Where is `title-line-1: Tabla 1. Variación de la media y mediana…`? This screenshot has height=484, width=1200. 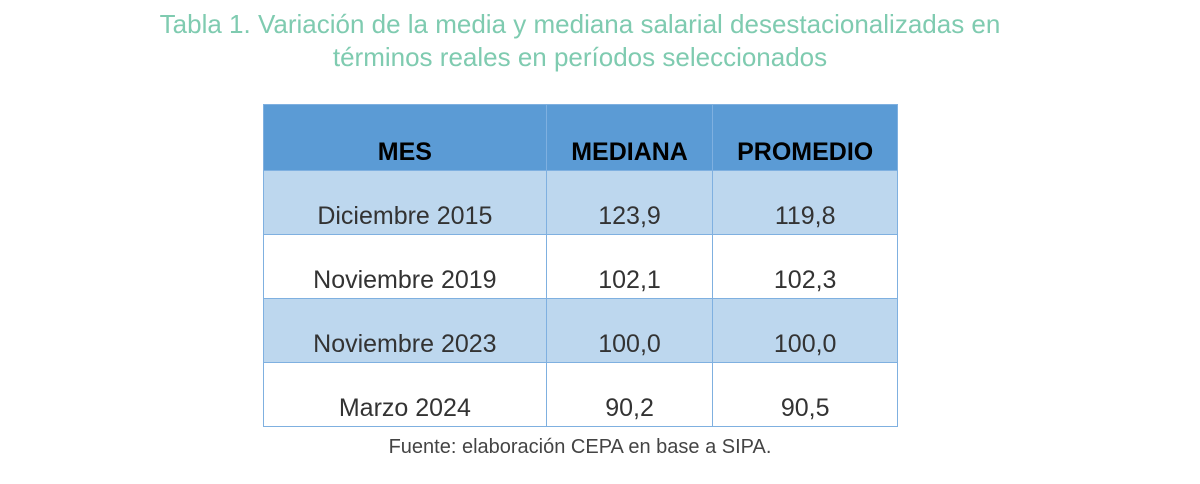
title-line-1: Tabla 1. Variación de la media y mediana… is located at coordinates (580, 24).